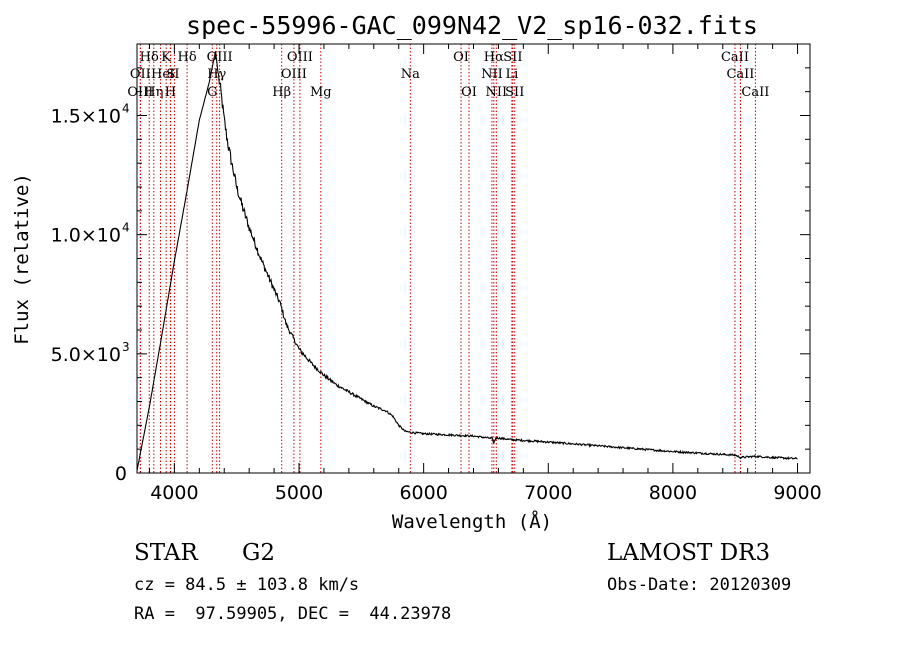  Describe the element at coordinates (166, 57) in the screenshot. I see `spectral-line-label: K` at that location.